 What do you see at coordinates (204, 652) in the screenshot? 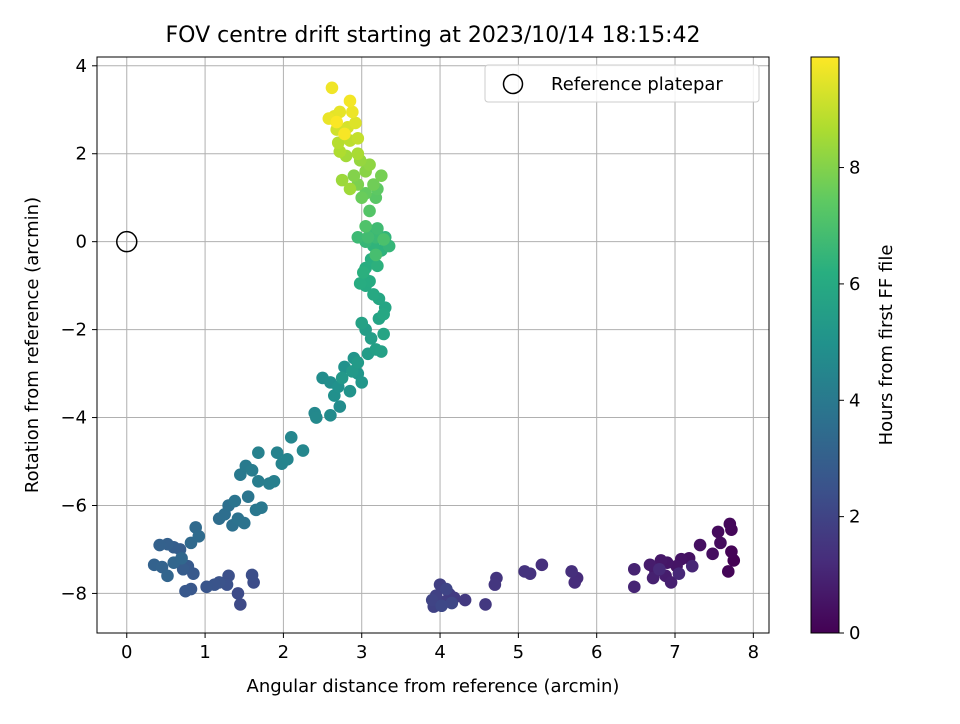
I see `x-tick-label: 1` at bounding box center [204, 652].